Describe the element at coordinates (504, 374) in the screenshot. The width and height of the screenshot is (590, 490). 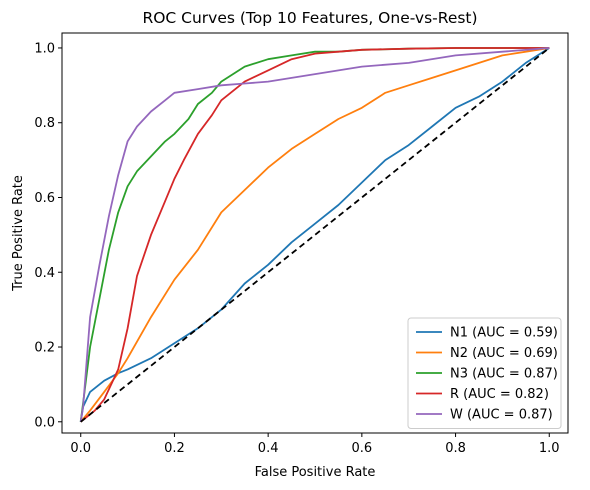
I see `legend-entry-label: N3 (AUC = 0.87)` at that location.